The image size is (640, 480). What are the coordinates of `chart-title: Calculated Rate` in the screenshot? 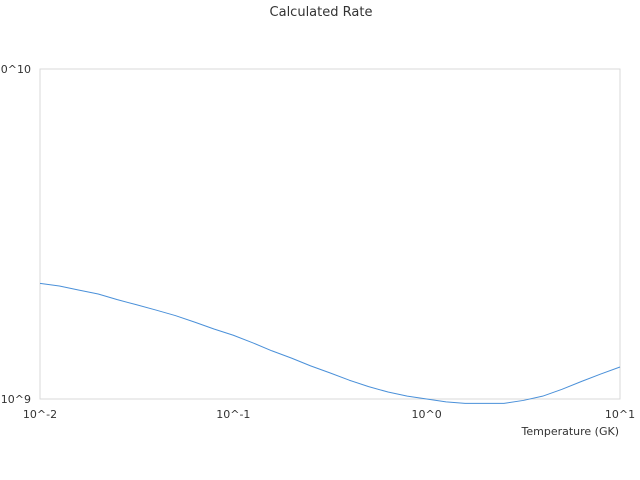 It's located at (321, 12).